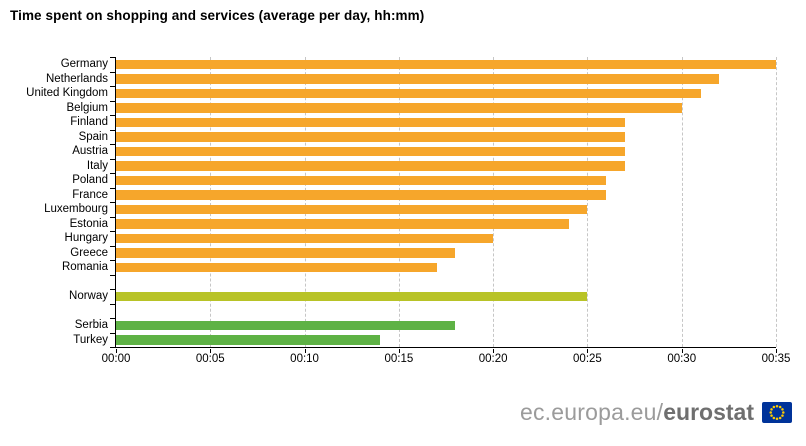 The width and height of the screenshot is (806, 446). What do you see at coordinates (408, 93) in the screenshot?
I see `bar-united-kingdom` at bounding box center [408, 93].